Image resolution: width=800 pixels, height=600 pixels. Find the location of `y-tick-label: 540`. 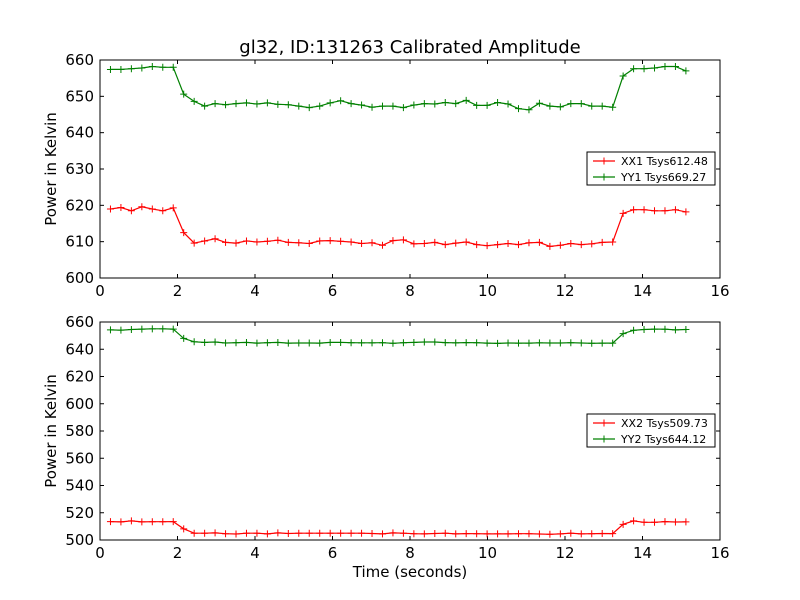

y-tick-label: 540 is located at coordinates (79, 486).